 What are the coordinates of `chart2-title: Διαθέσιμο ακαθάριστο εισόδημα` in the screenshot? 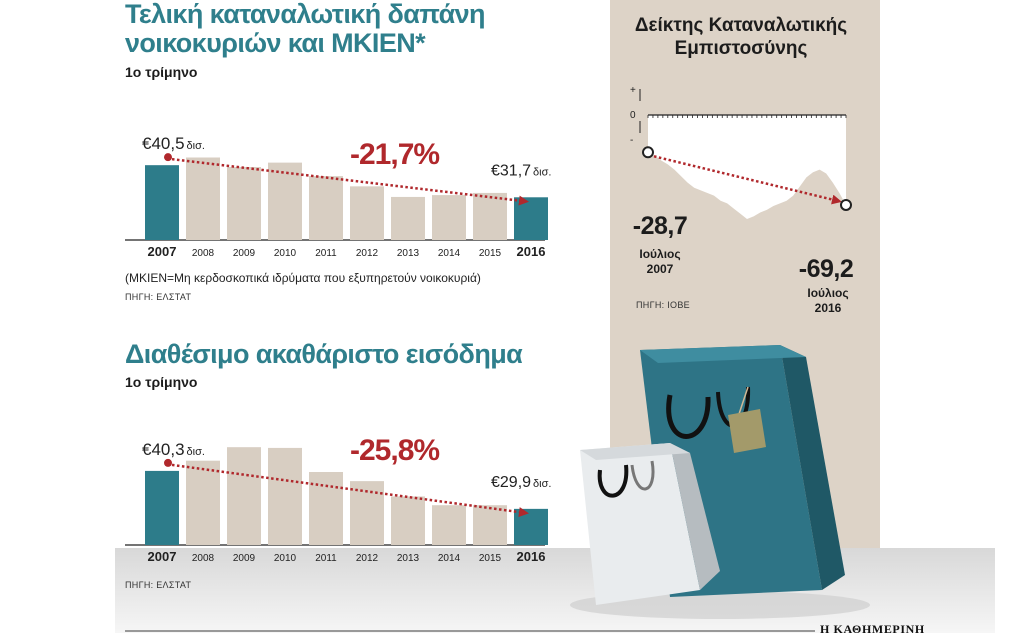 It's located at (324, 354).